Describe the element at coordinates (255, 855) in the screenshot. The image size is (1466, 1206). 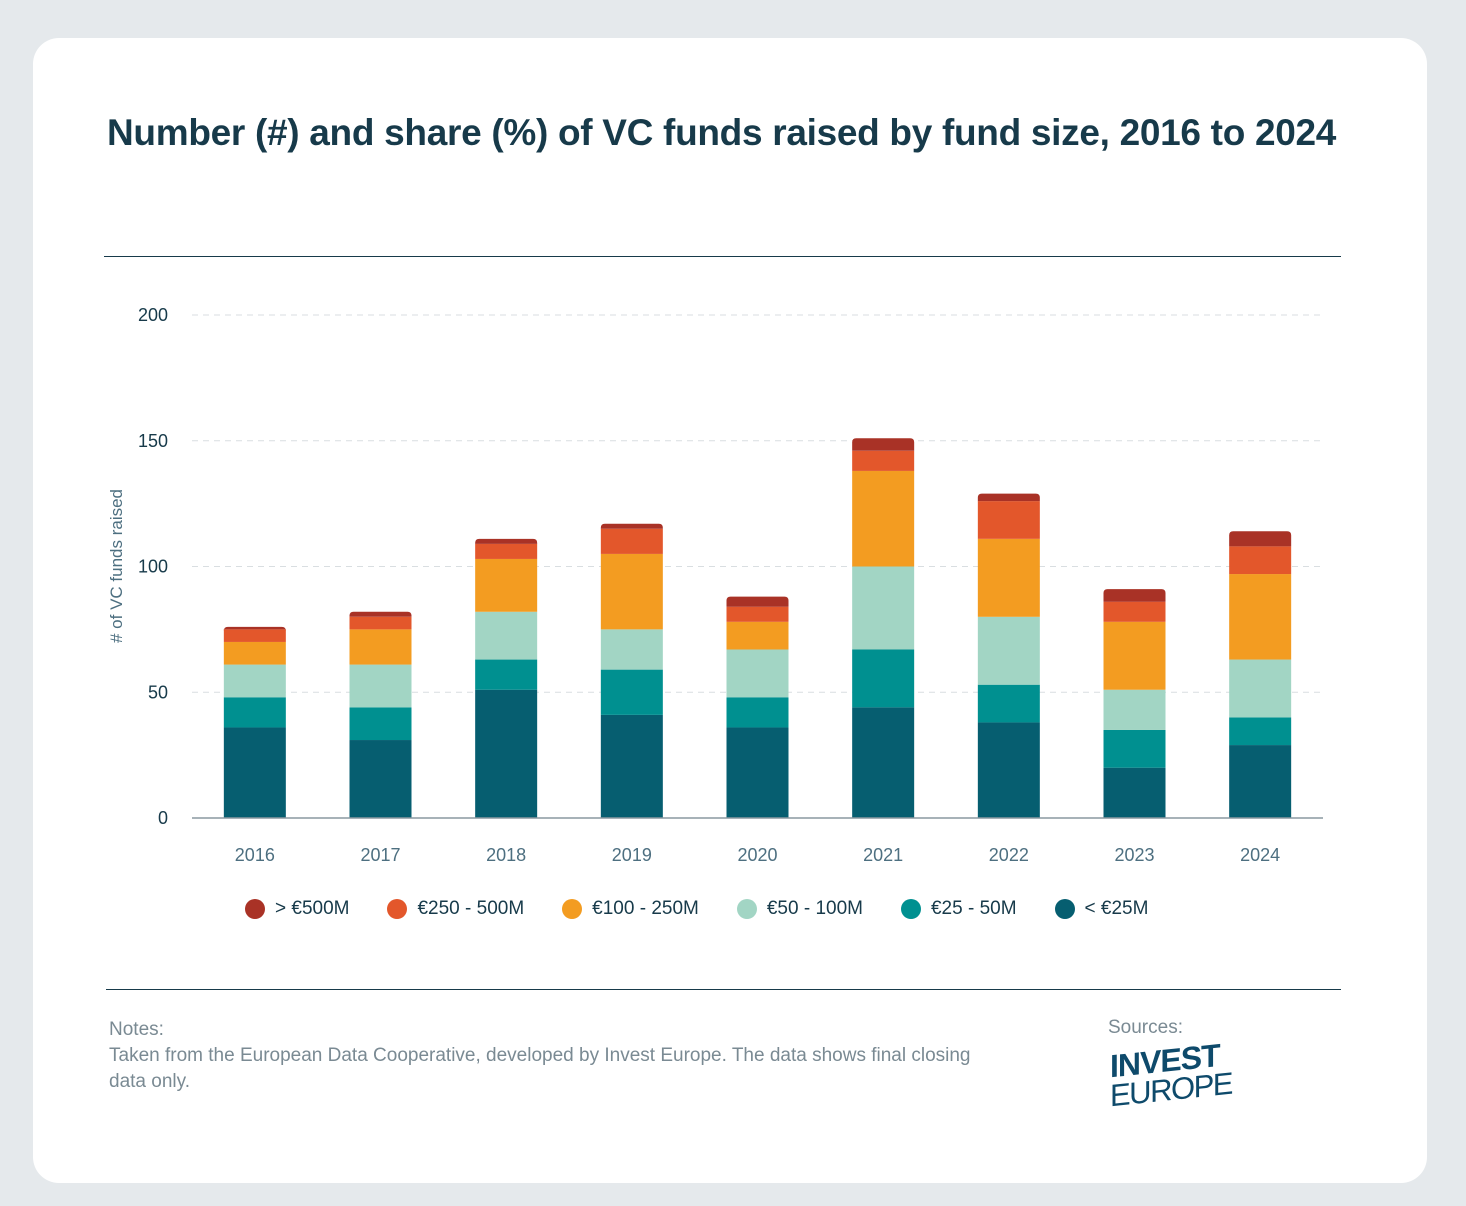
I see `x-tick-label: 2016` at that location.